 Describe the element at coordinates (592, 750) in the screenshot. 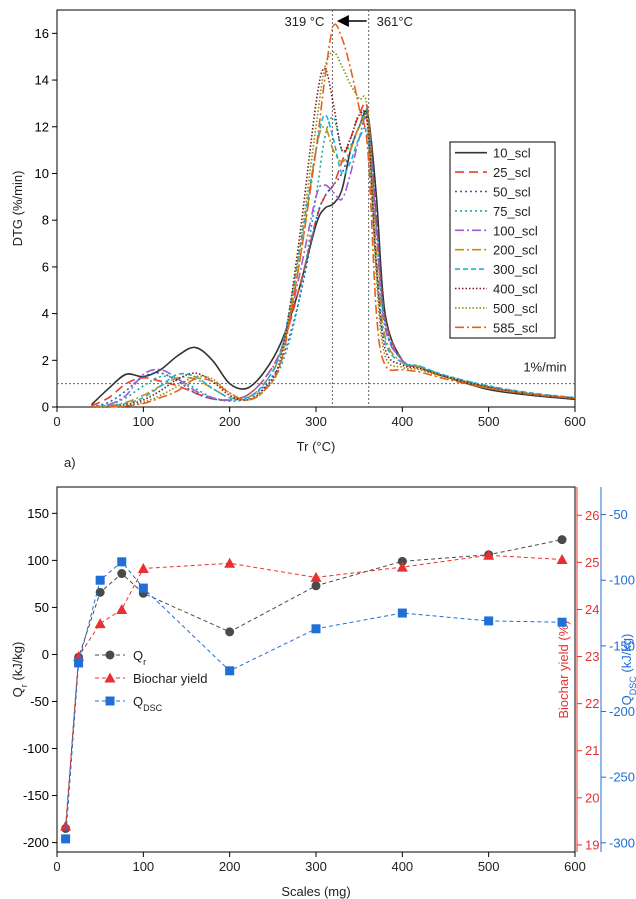

I see `y2-tick-label: 21` at that location.